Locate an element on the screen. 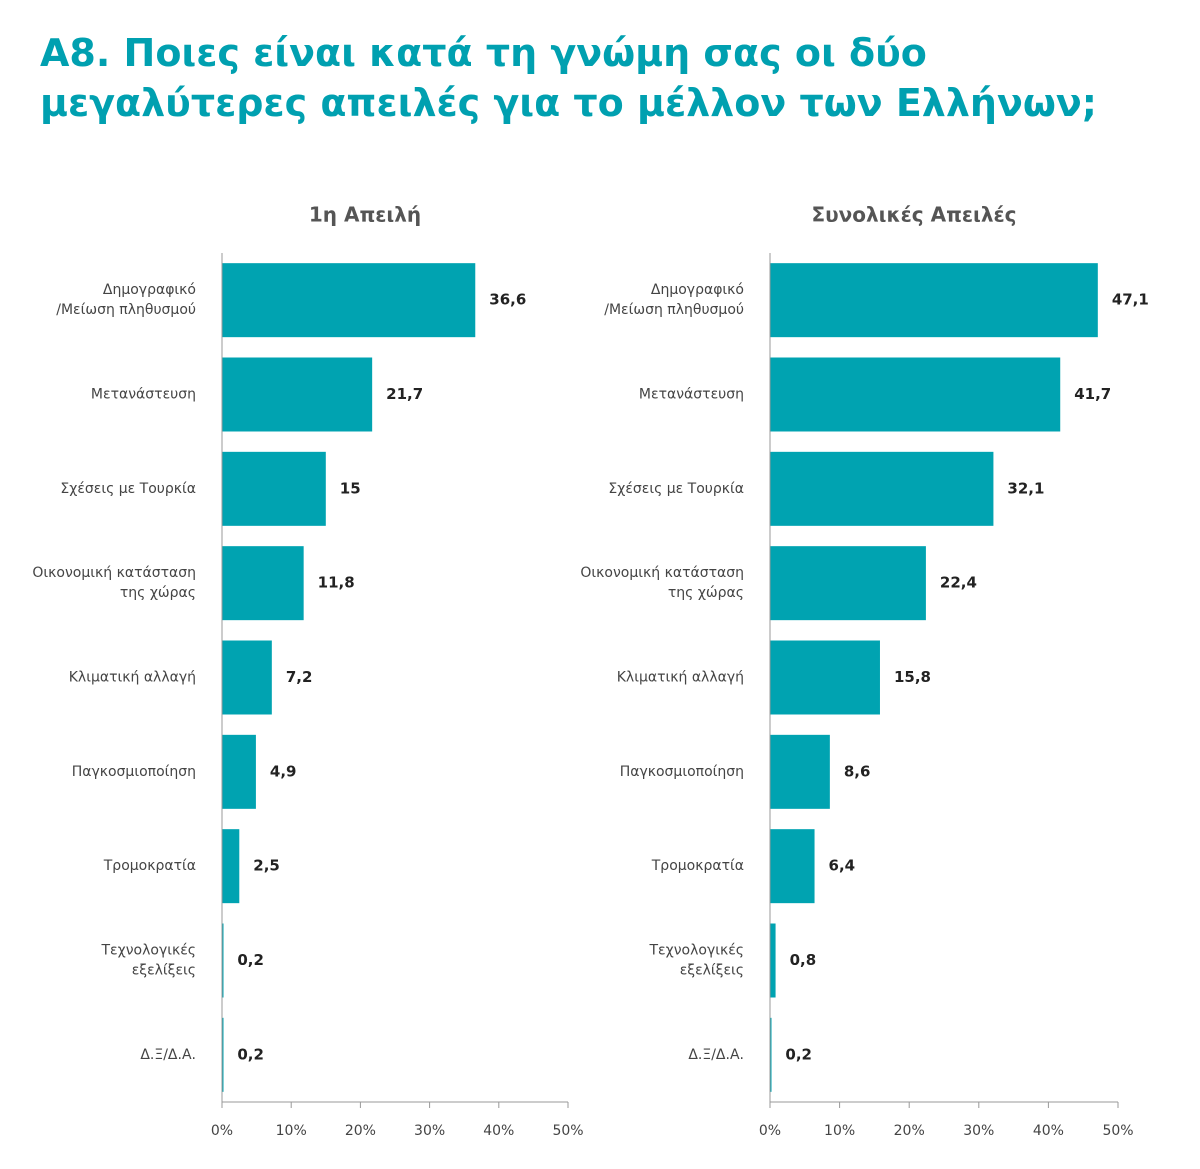 The width and height of the screenshot is (1200, 1169). value-label: 6,4 is located at coordinates (842, 866).